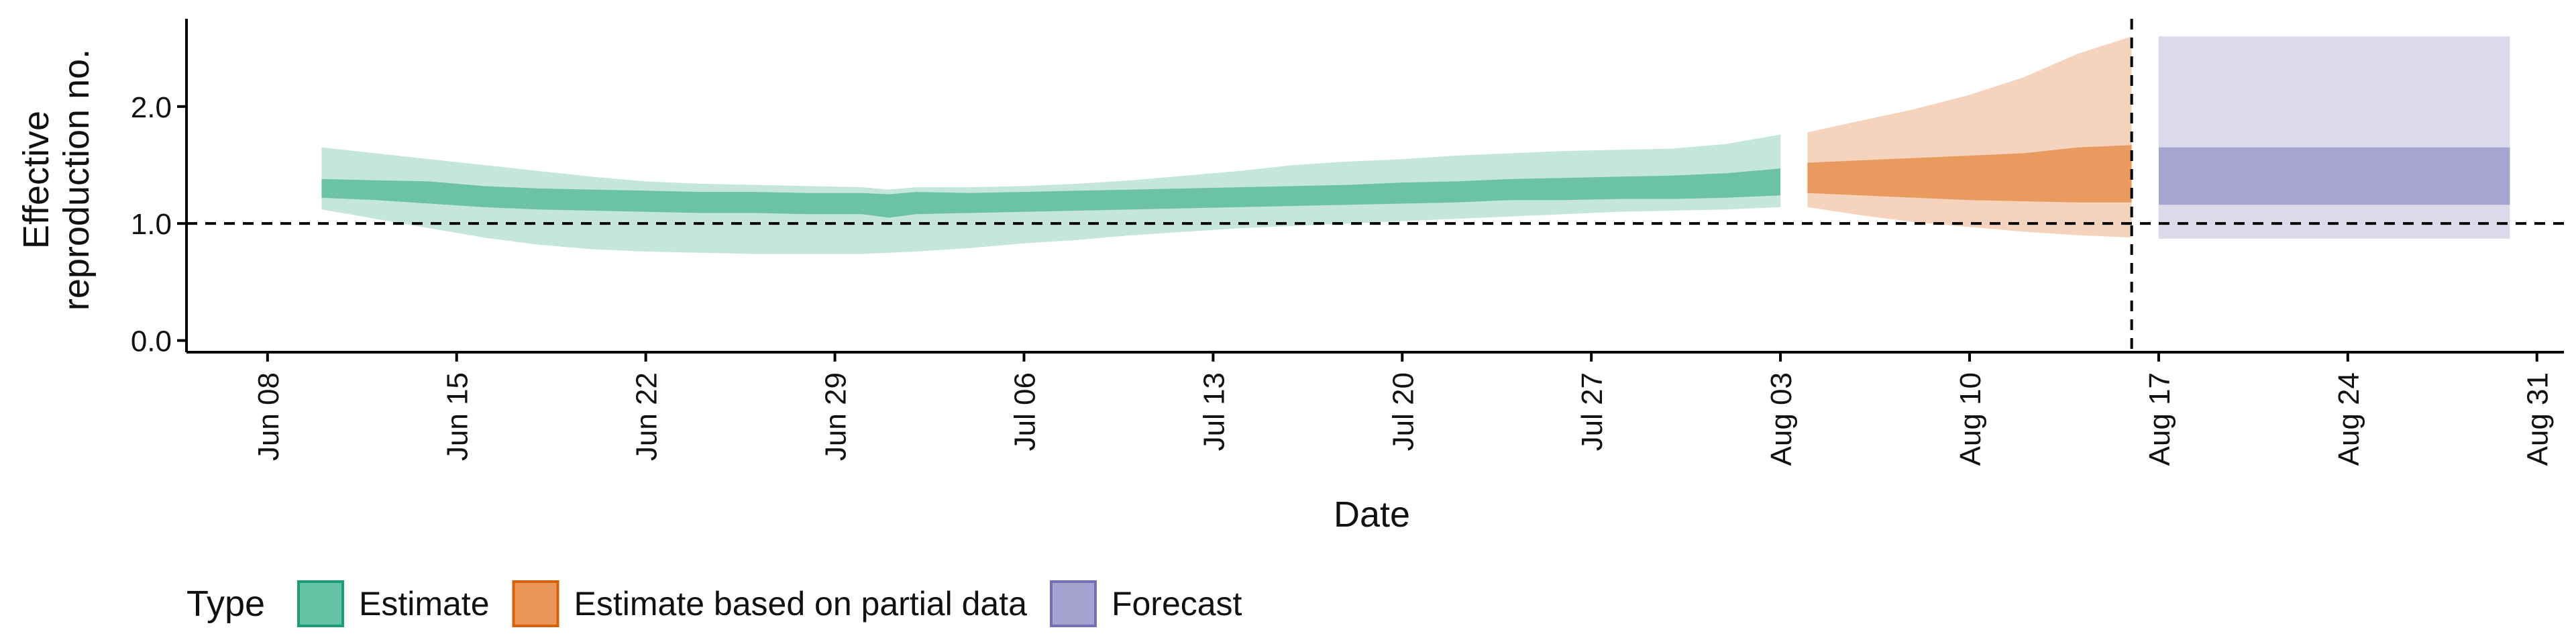 The image size is (2576, 644). I want to click on y-tick-label: 0.0, so click(151, 341).